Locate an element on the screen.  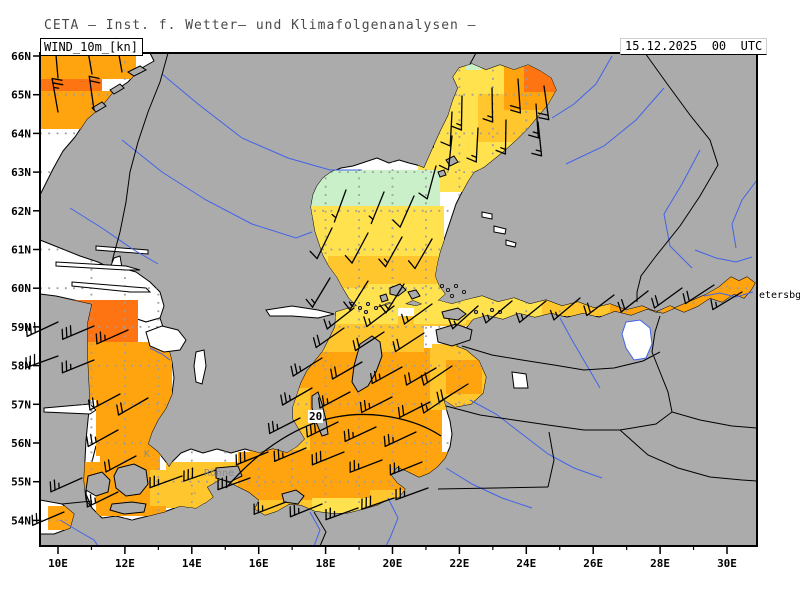
lon-tick-label: 18E is located at coordinates (326, 563).